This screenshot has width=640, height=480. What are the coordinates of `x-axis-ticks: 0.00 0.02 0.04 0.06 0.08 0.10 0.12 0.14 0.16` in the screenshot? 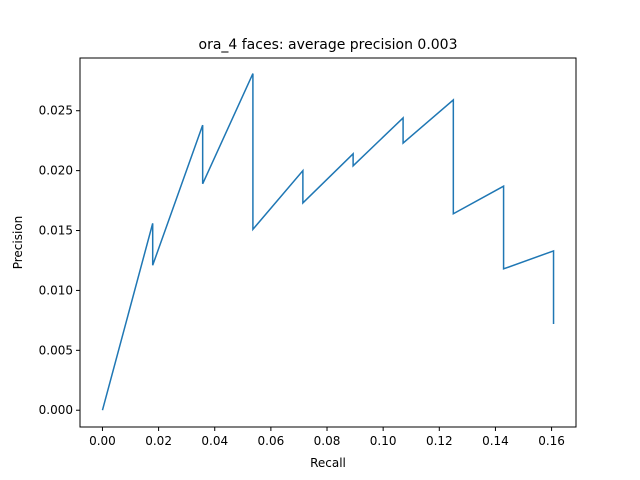 It's located at (327, 437).